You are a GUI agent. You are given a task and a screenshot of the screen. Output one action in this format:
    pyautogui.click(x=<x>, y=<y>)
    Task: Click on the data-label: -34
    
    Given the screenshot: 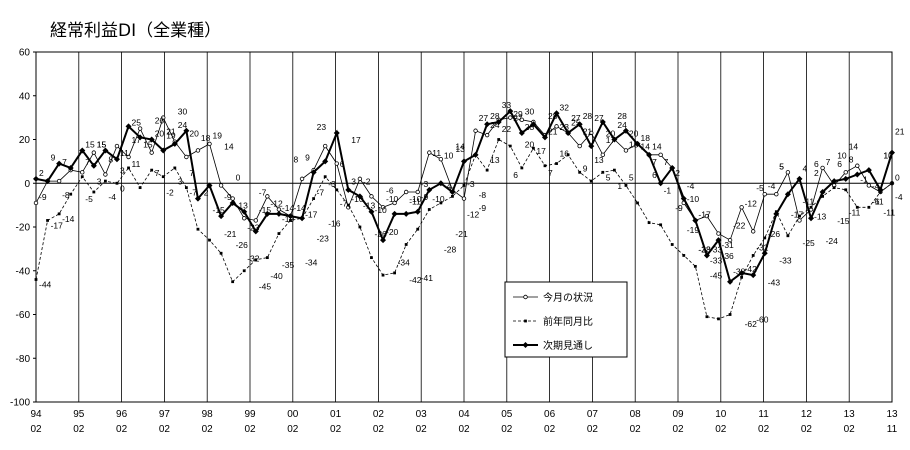 What is the action you would take?
    pyautogui.click(x=404, y=263)
    